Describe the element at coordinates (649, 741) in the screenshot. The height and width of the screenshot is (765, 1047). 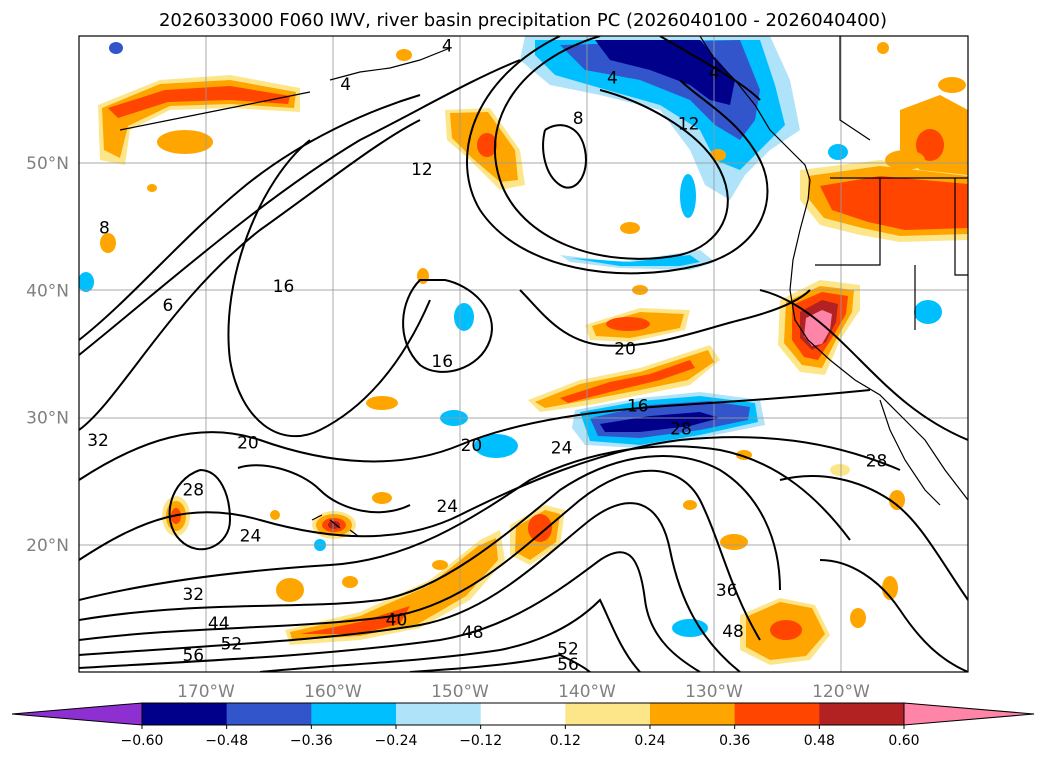
I see `colorbar-tick-label: 0.24` at that location.